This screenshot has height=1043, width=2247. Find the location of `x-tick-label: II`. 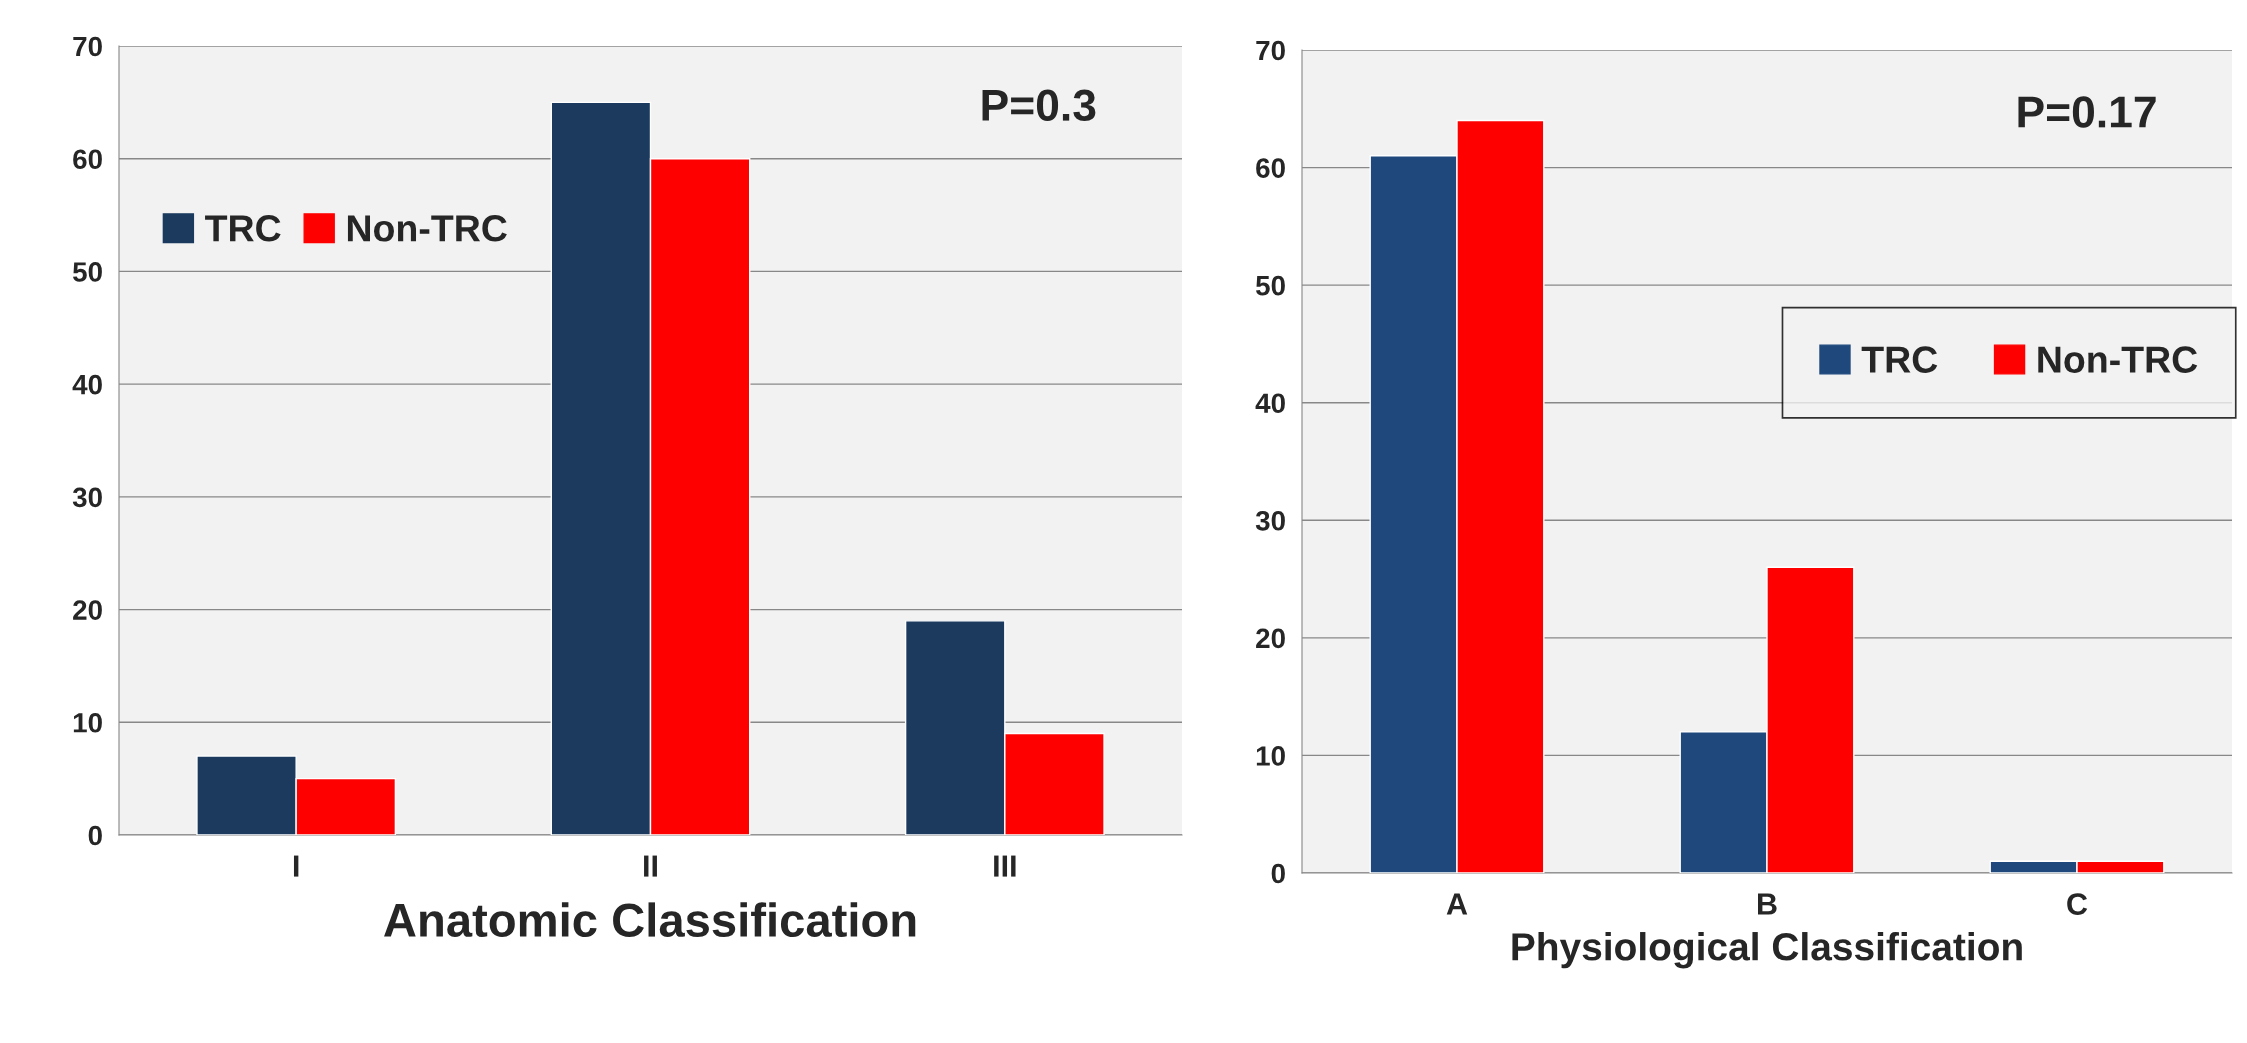

x-tick-label: II is located at coordinates (650, 866).